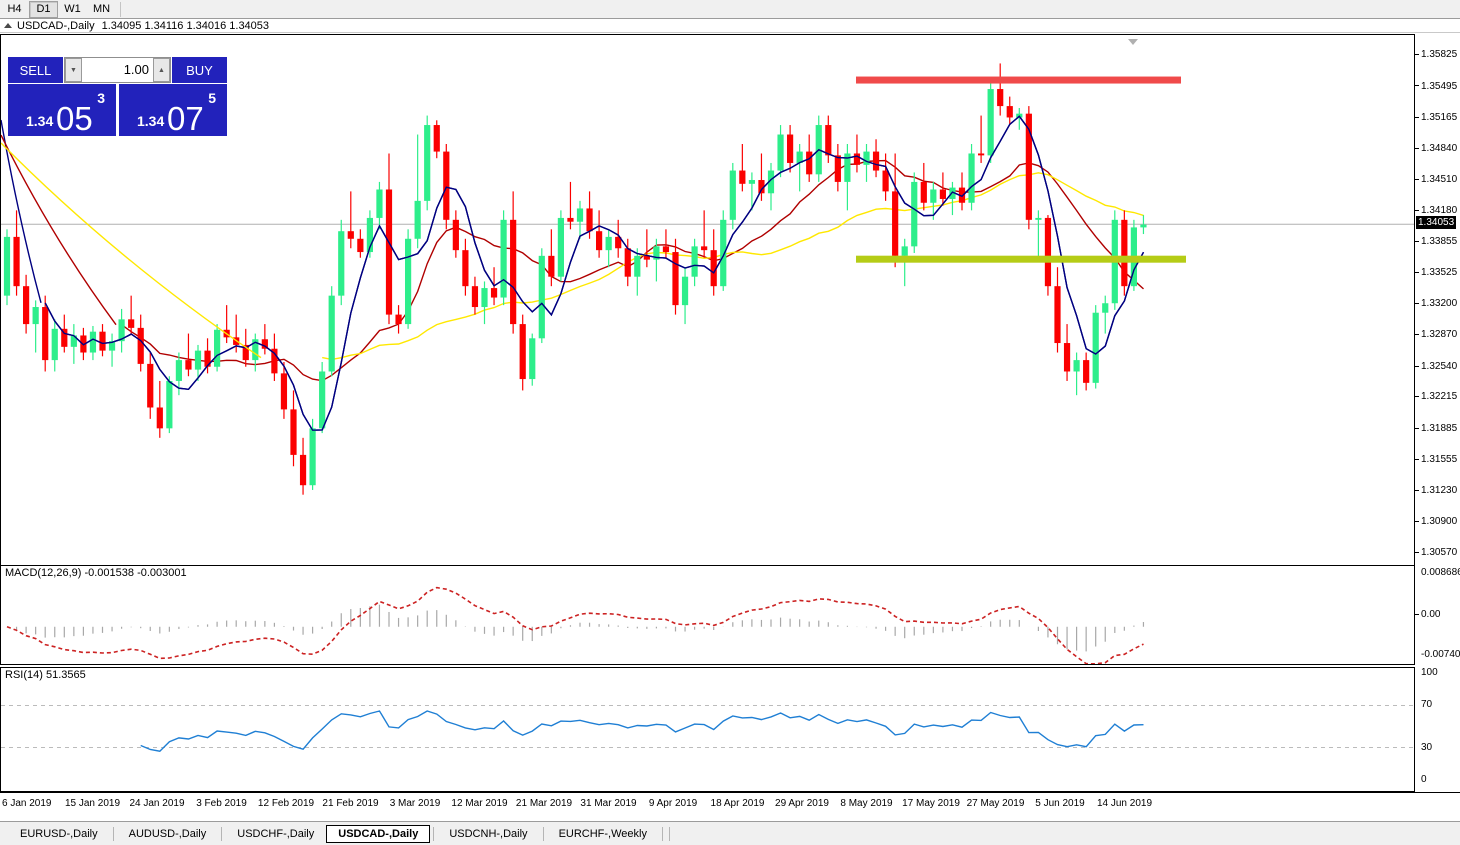 The width and height of the screenshot is (1460, 845). I want to click on price-scale-tick: 1.35165, so click(1436, 117).